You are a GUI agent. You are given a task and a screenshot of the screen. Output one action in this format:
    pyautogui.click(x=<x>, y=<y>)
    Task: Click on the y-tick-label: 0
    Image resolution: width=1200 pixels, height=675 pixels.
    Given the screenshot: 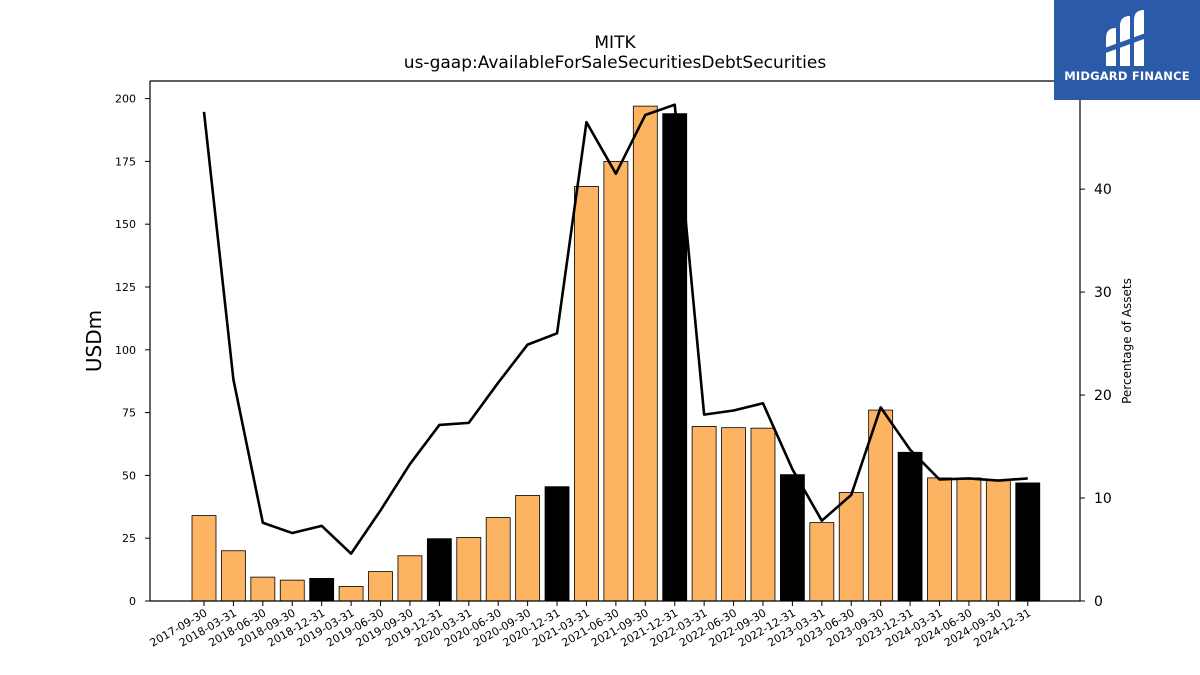 What is the action you would take?
    pyautogui.click(x=132, y=601)
    